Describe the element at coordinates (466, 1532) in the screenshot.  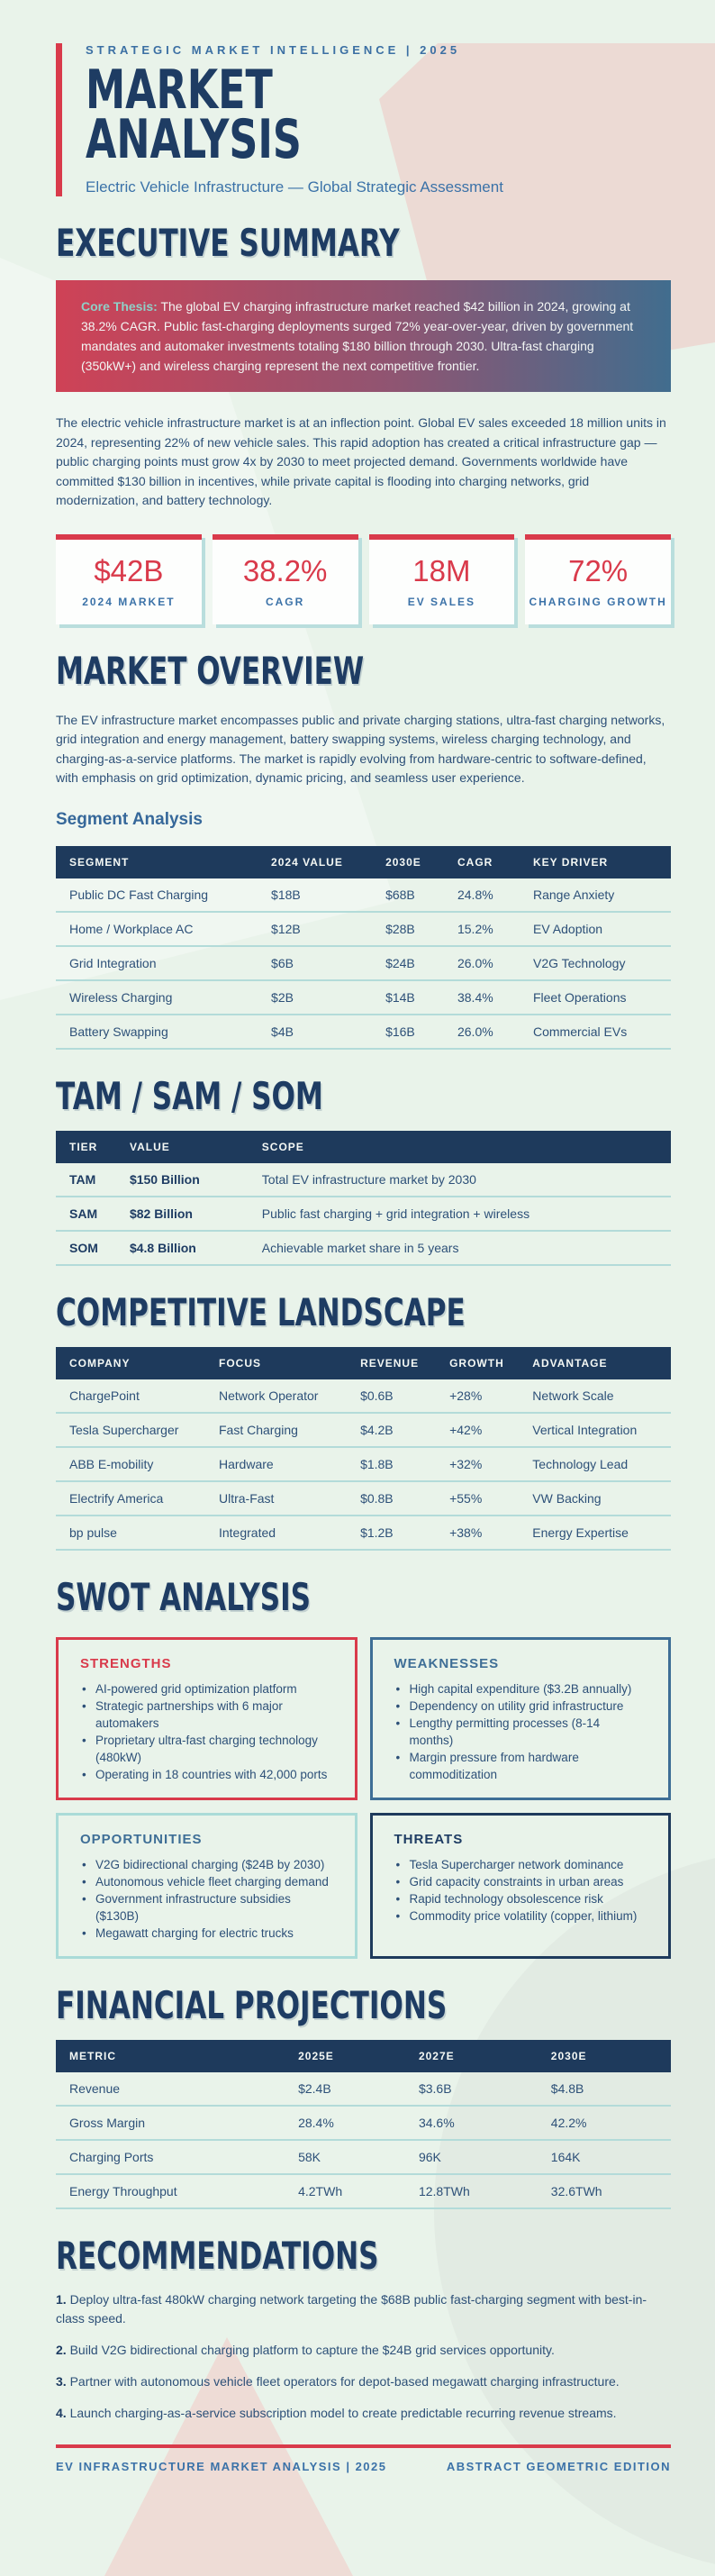
I see `cell-growth: +38%` at that location.